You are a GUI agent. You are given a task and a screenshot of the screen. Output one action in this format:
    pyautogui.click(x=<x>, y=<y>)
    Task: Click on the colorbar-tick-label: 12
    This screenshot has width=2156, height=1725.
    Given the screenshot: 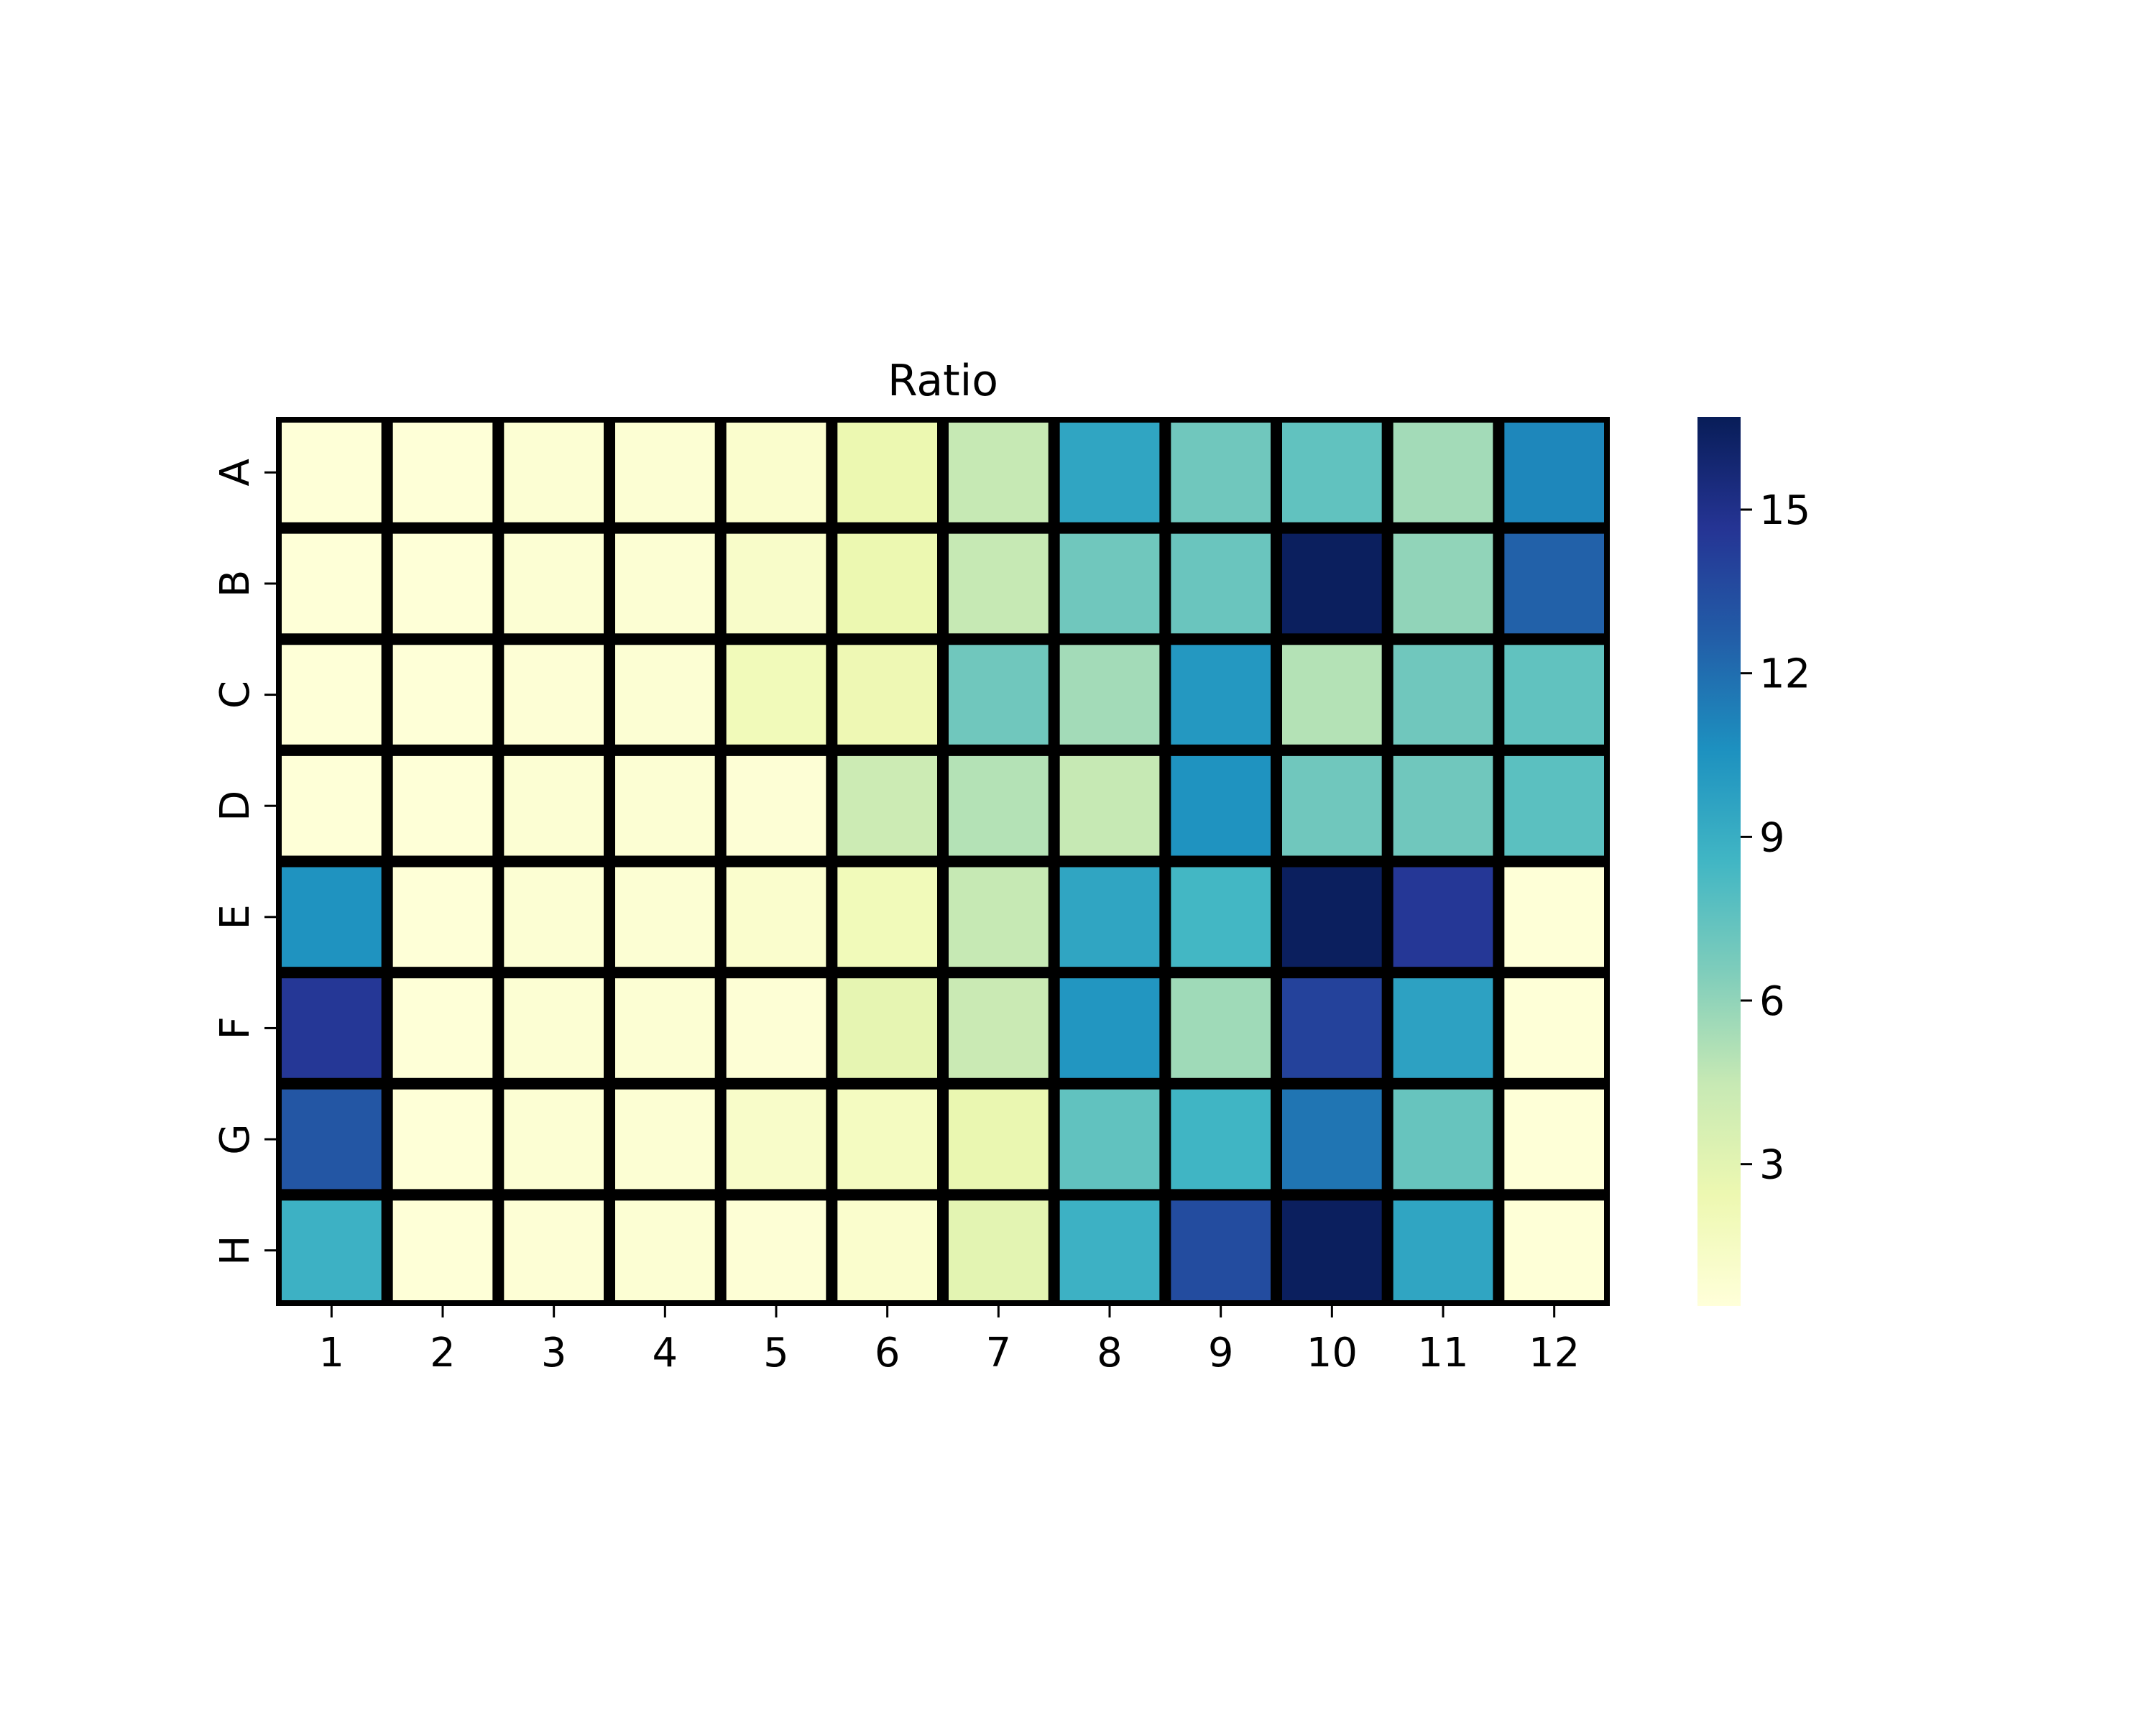 What is the action you would take?
    pyautogui.click(x=1785, y=674)
    